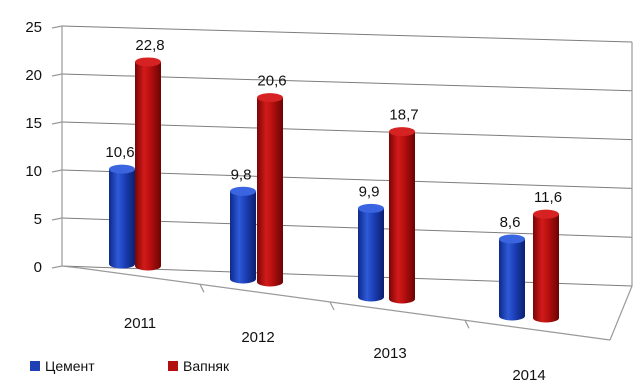 The image size is (637, 381). I want to click on bar-cement-2014, so click(512, 277).